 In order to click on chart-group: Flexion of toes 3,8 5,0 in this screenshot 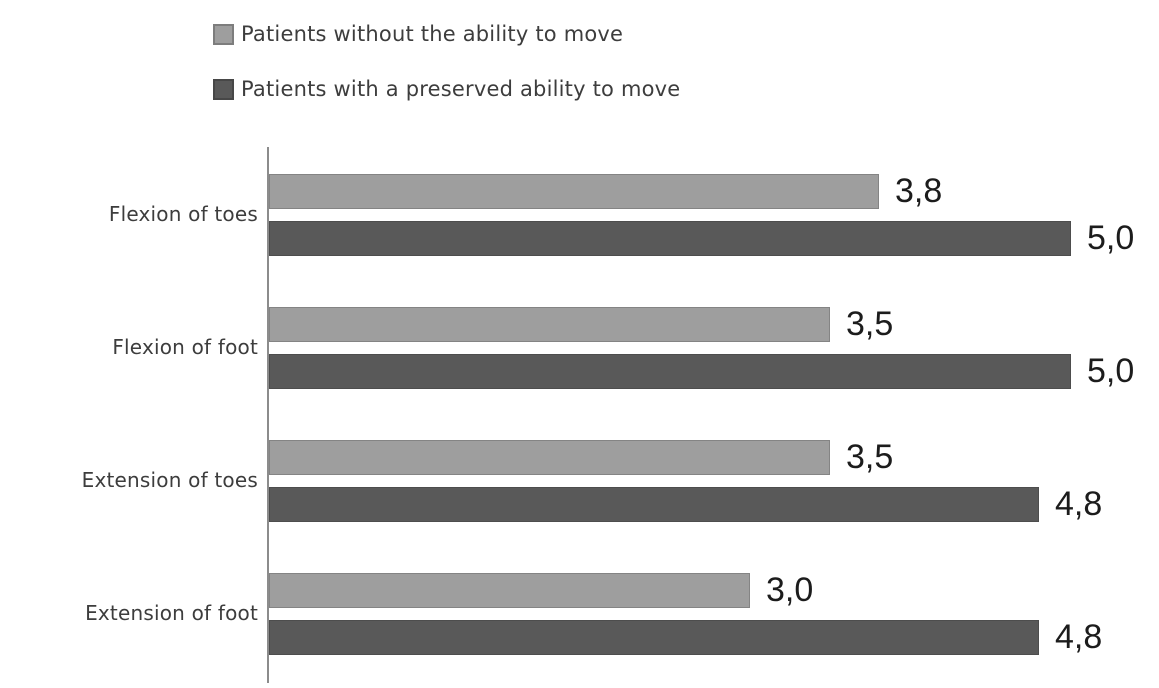, I will do `click(634, 214)`.